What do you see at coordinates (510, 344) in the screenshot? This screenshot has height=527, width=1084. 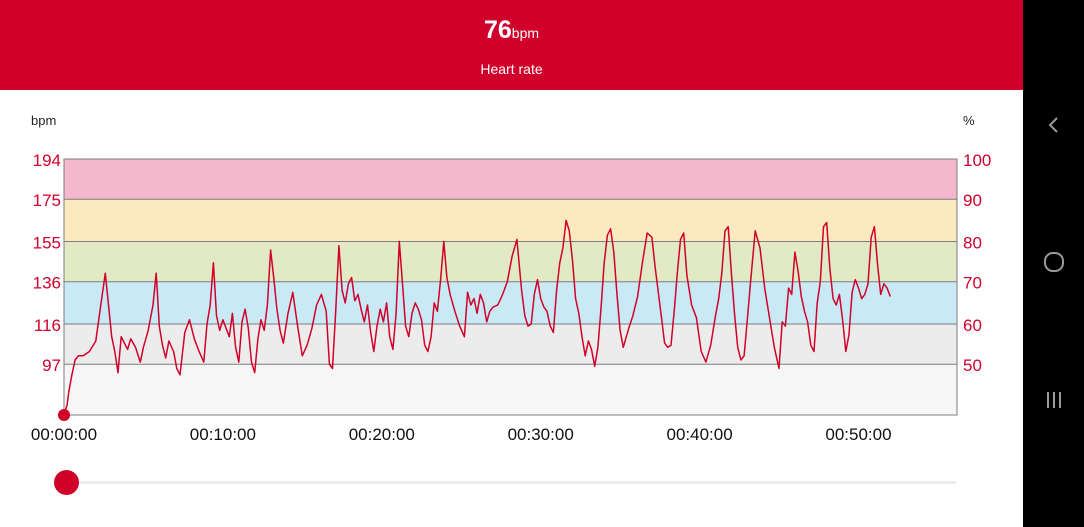 I see `zone-warm-up` at bounding box center [510, 344].